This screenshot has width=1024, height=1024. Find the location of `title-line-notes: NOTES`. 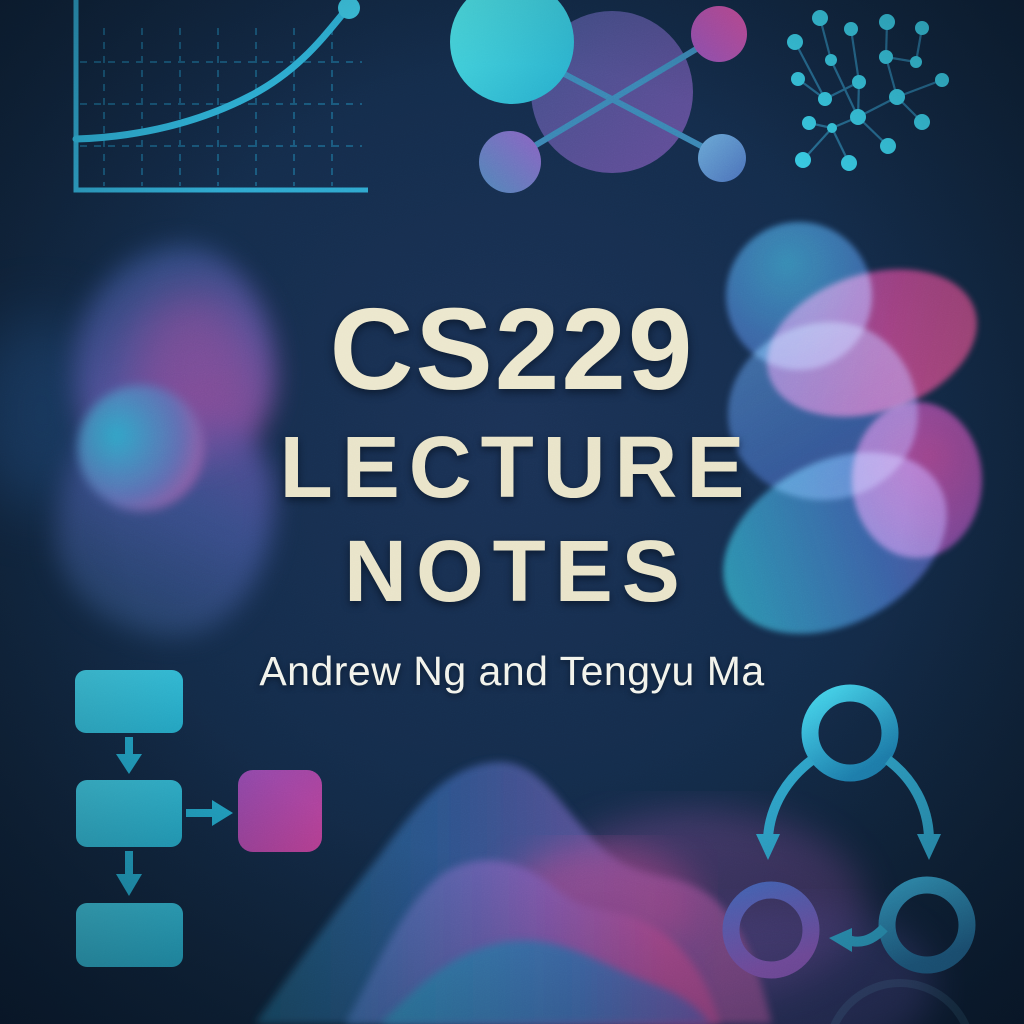

title-line-notes: NOTES is located at coordinates (516, 571).